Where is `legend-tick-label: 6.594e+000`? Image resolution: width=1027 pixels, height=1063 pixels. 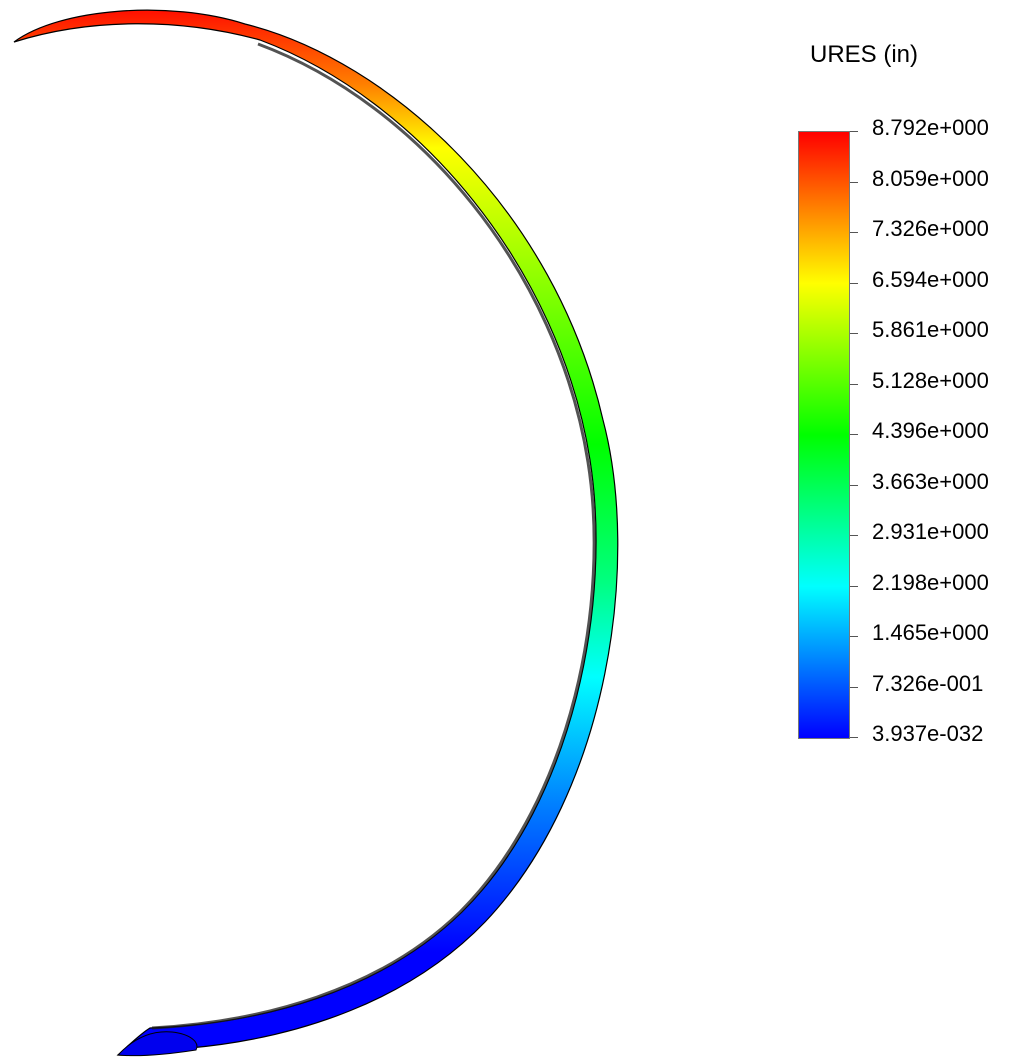
legend-tick-label: 6.594e+000 is located at coordinates (930, 279).